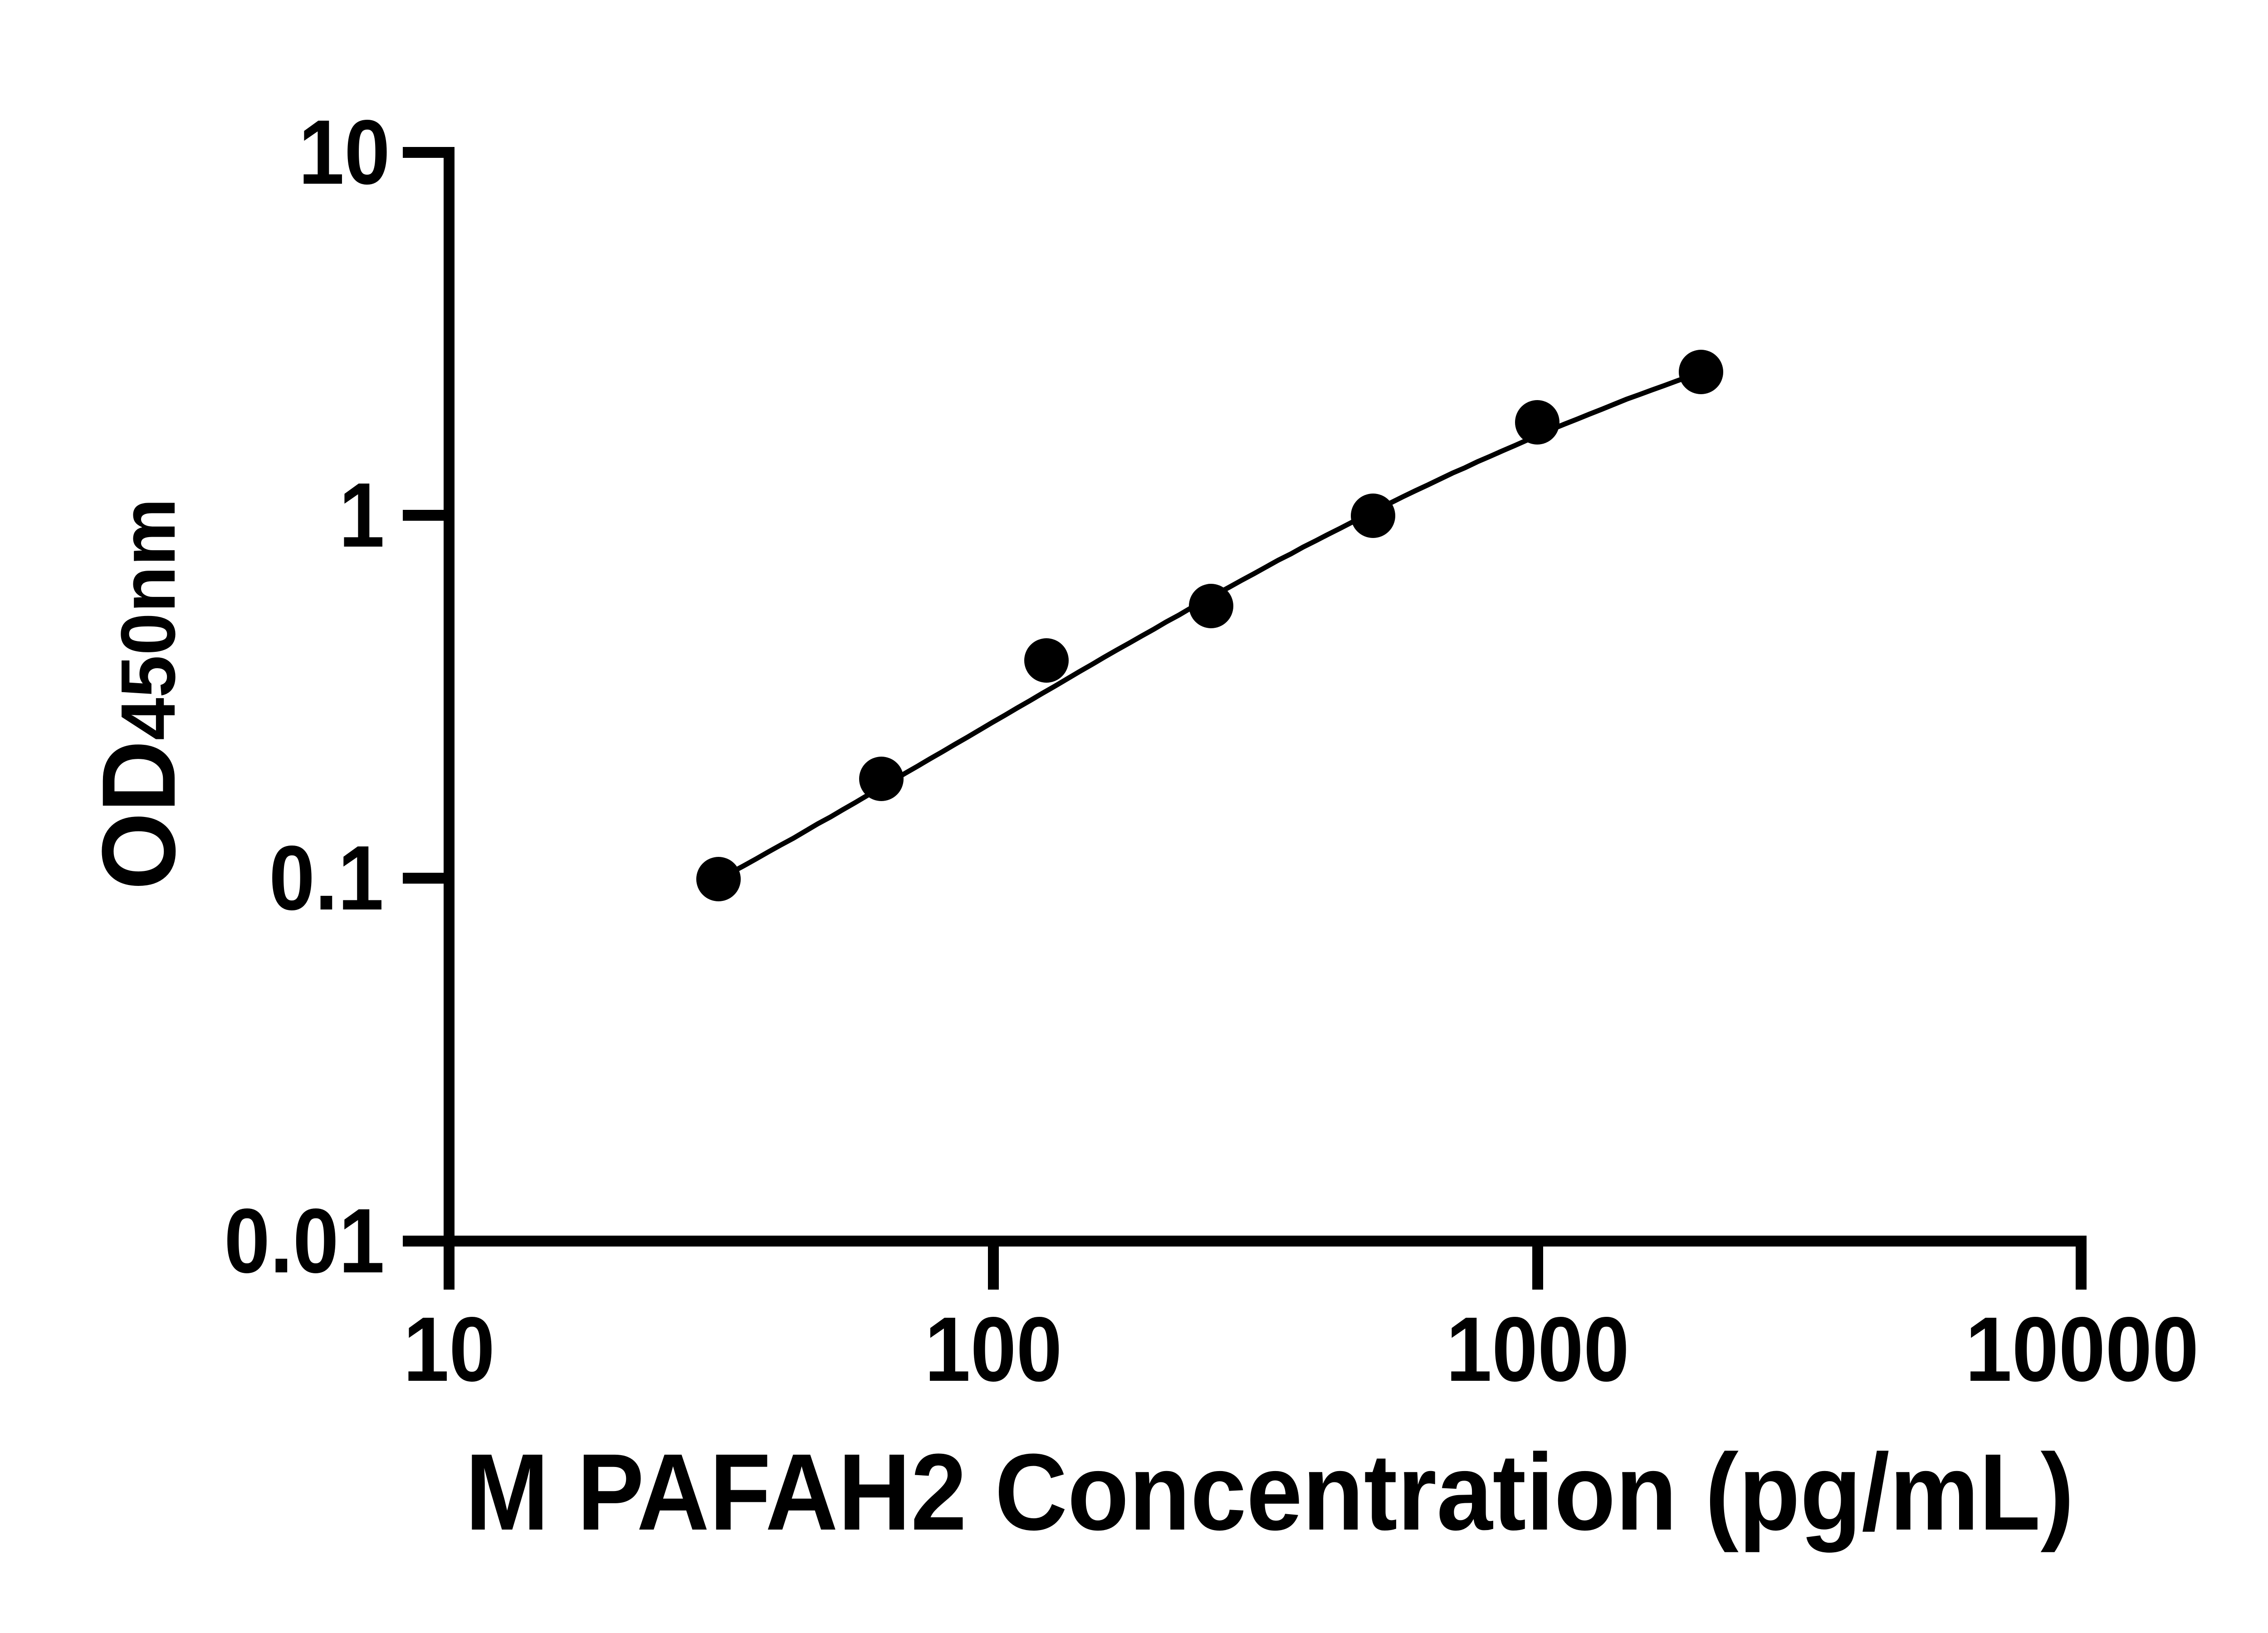  What do you see at coordinates (362, 515) in the screenshot?
I see `svg-text: 1` at bounding box center [362, 515].